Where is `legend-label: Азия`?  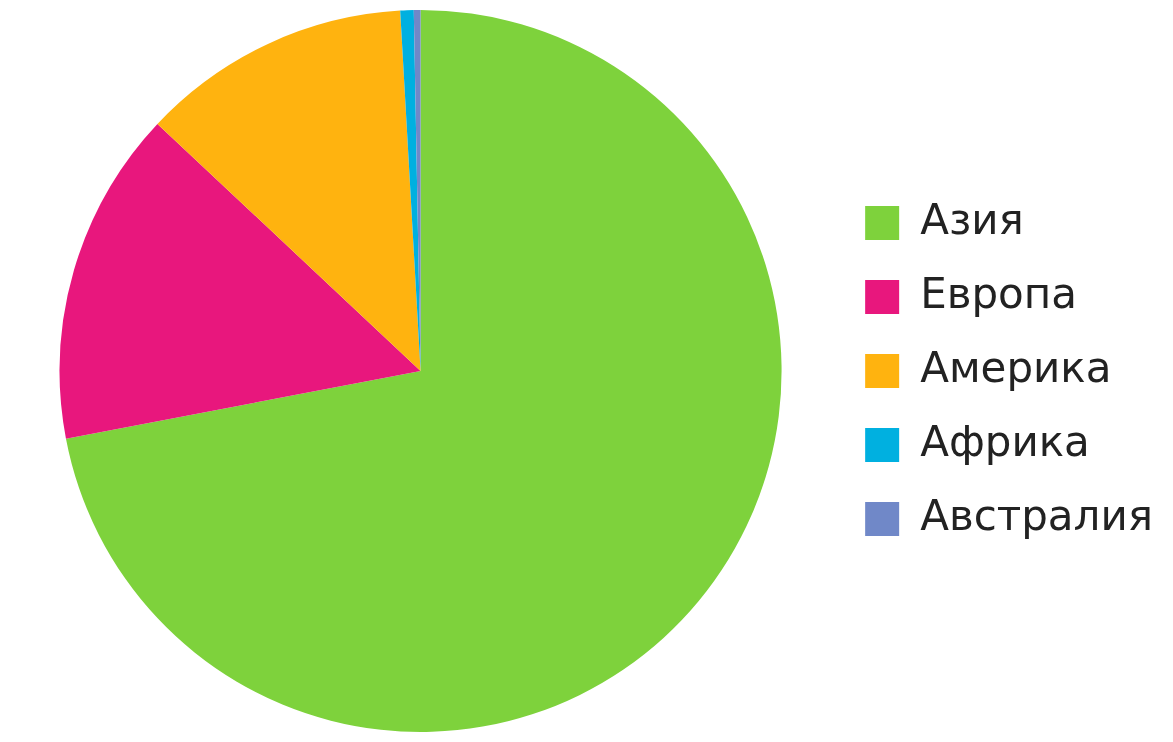
legend-label: Азия is located at coordinates (972, 219).